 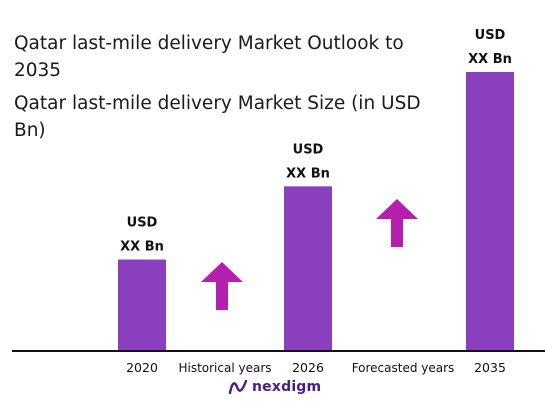 What do you see at coordinates (490, 211) in the screenshot?
I see `bar-2035` at bounding box center [490, 211].